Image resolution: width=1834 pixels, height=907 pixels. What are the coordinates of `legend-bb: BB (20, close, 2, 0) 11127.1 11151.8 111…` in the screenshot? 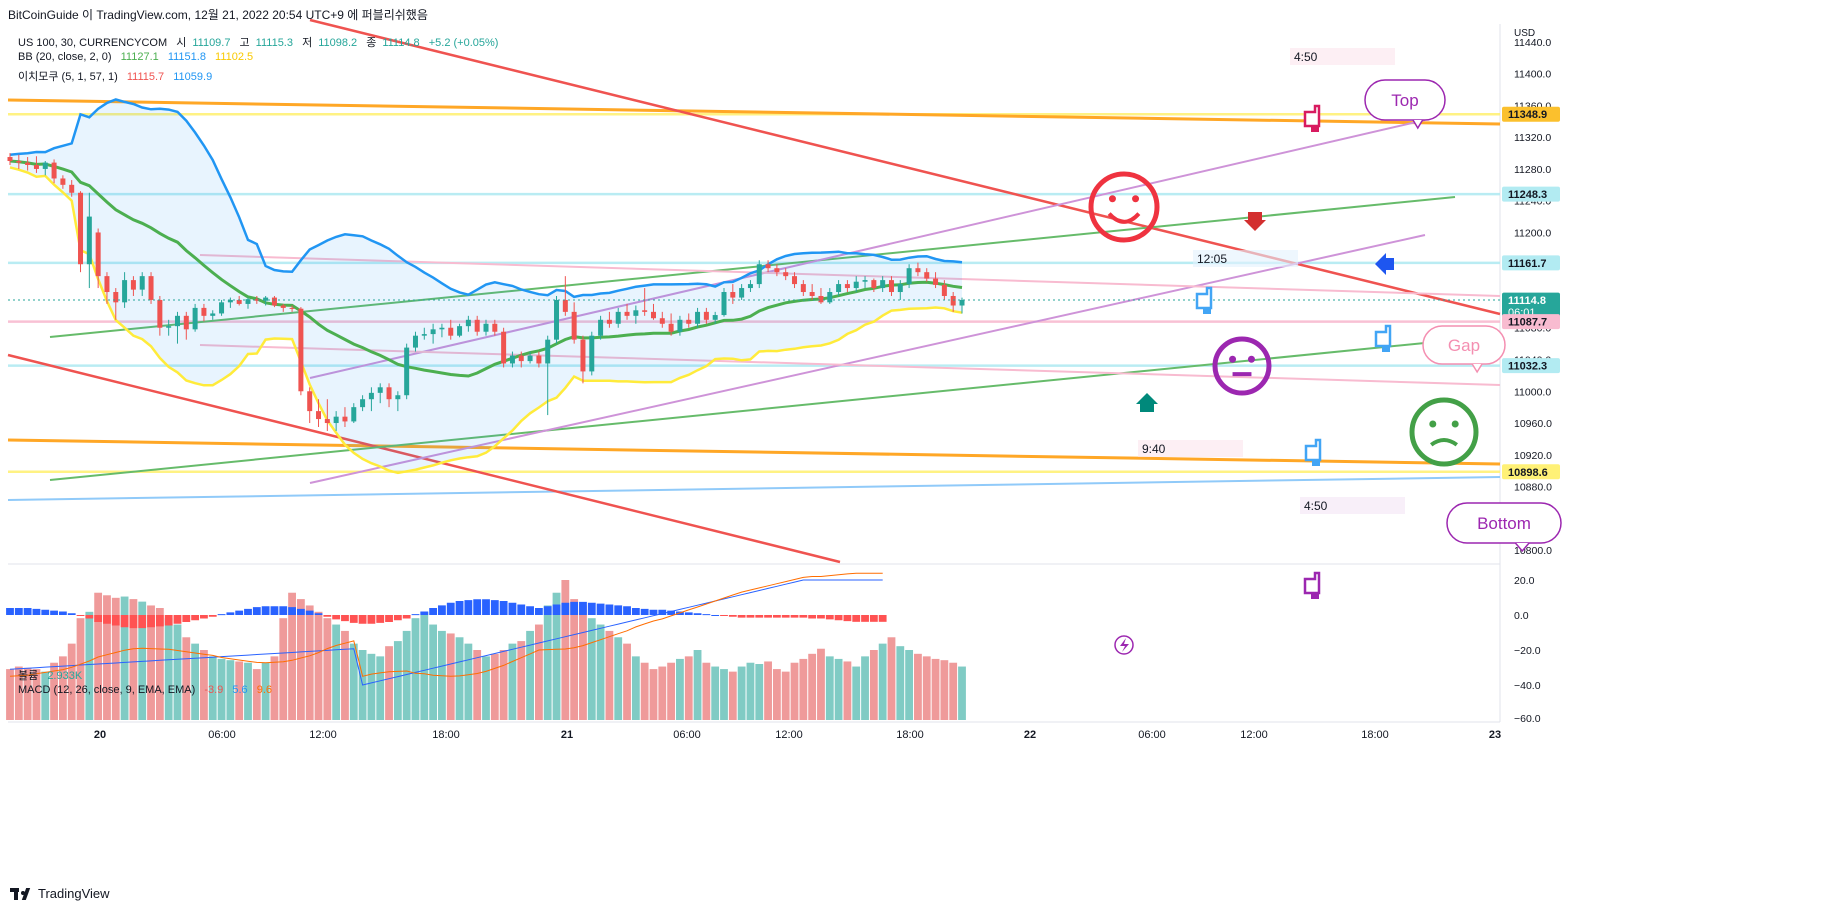 It's located at (138, 57).